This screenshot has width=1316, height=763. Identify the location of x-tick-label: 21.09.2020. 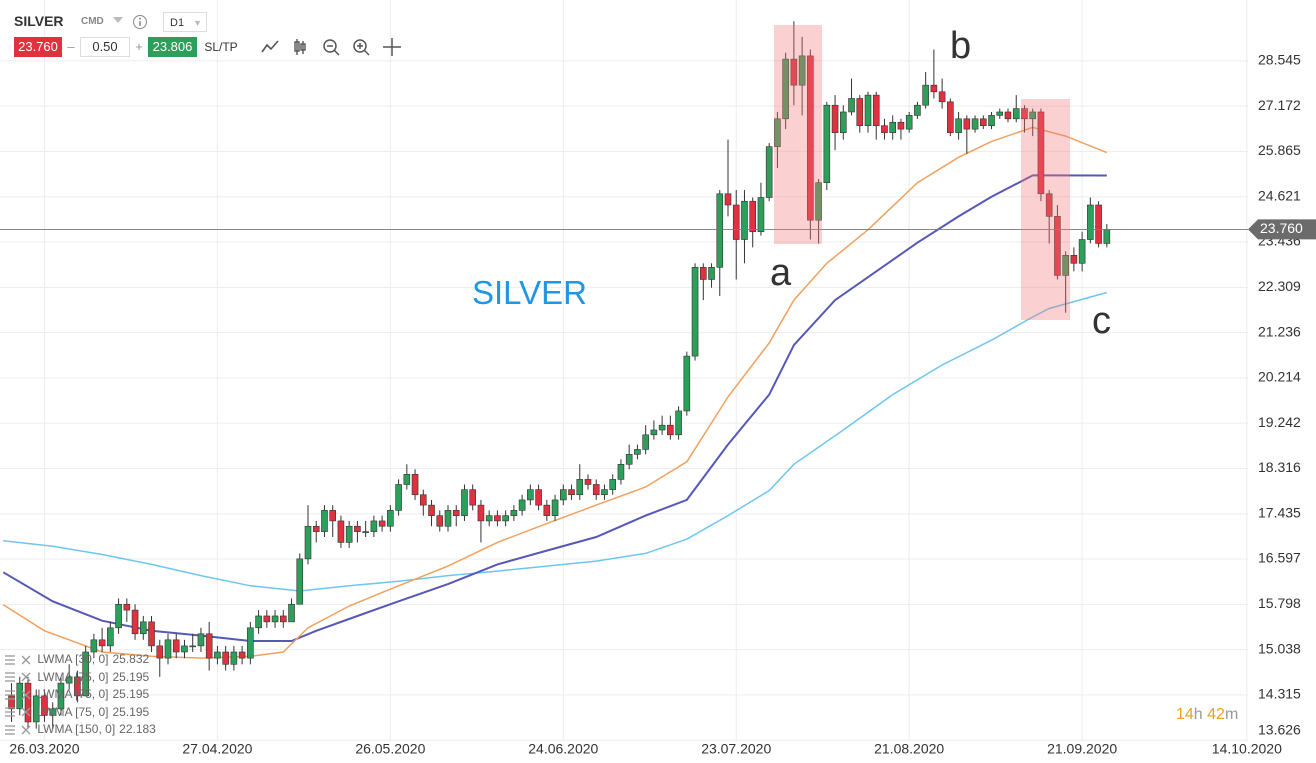
(1082, 749).